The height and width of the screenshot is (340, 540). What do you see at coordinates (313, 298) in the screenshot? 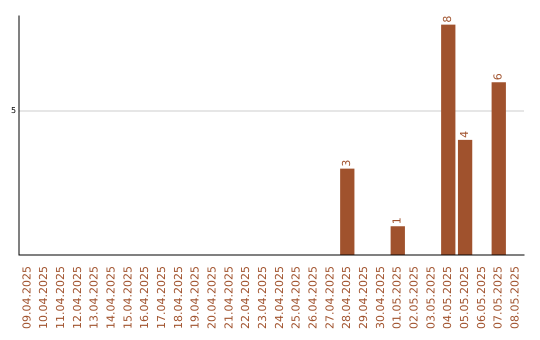
I see `x-tick-label: 26.04.2025` at bounding box center [313, 298].